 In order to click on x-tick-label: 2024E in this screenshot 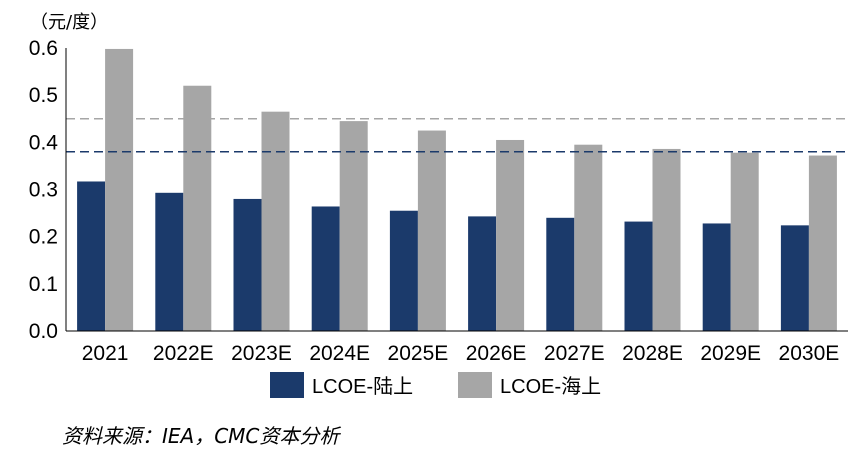, I will do `click(339, 353)`.